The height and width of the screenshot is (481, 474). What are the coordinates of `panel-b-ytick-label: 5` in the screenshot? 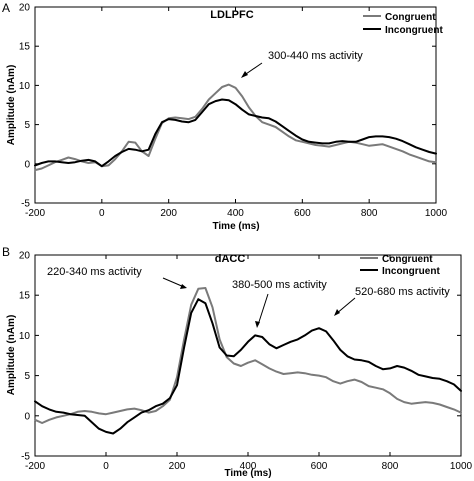 It's located at (27, 376).